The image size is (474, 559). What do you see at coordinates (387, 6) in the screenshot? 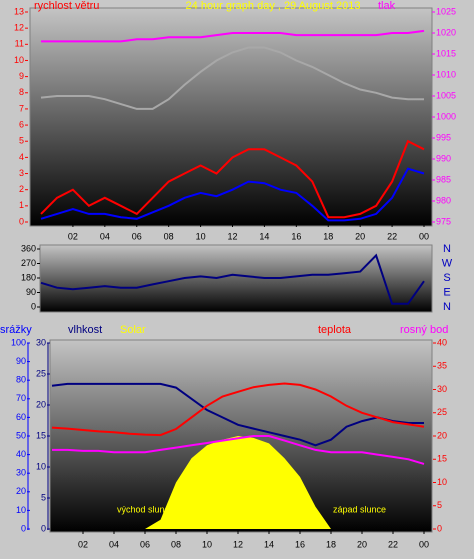
I see `series-label: tlak` at bounding box center [387, 6].